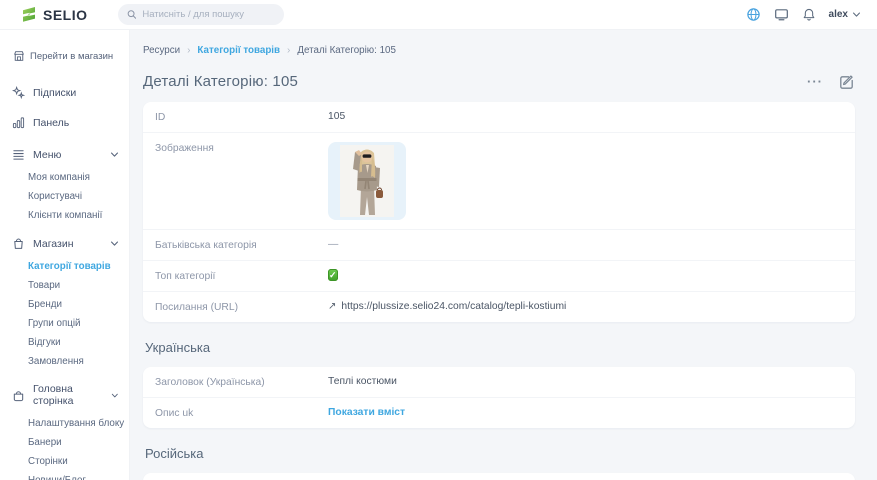 This screenshot has height=480, width=877. Describe the element at coordinates (64, 154) in the screenshot. I see `sidebar-group-menu: Меню` at that location.